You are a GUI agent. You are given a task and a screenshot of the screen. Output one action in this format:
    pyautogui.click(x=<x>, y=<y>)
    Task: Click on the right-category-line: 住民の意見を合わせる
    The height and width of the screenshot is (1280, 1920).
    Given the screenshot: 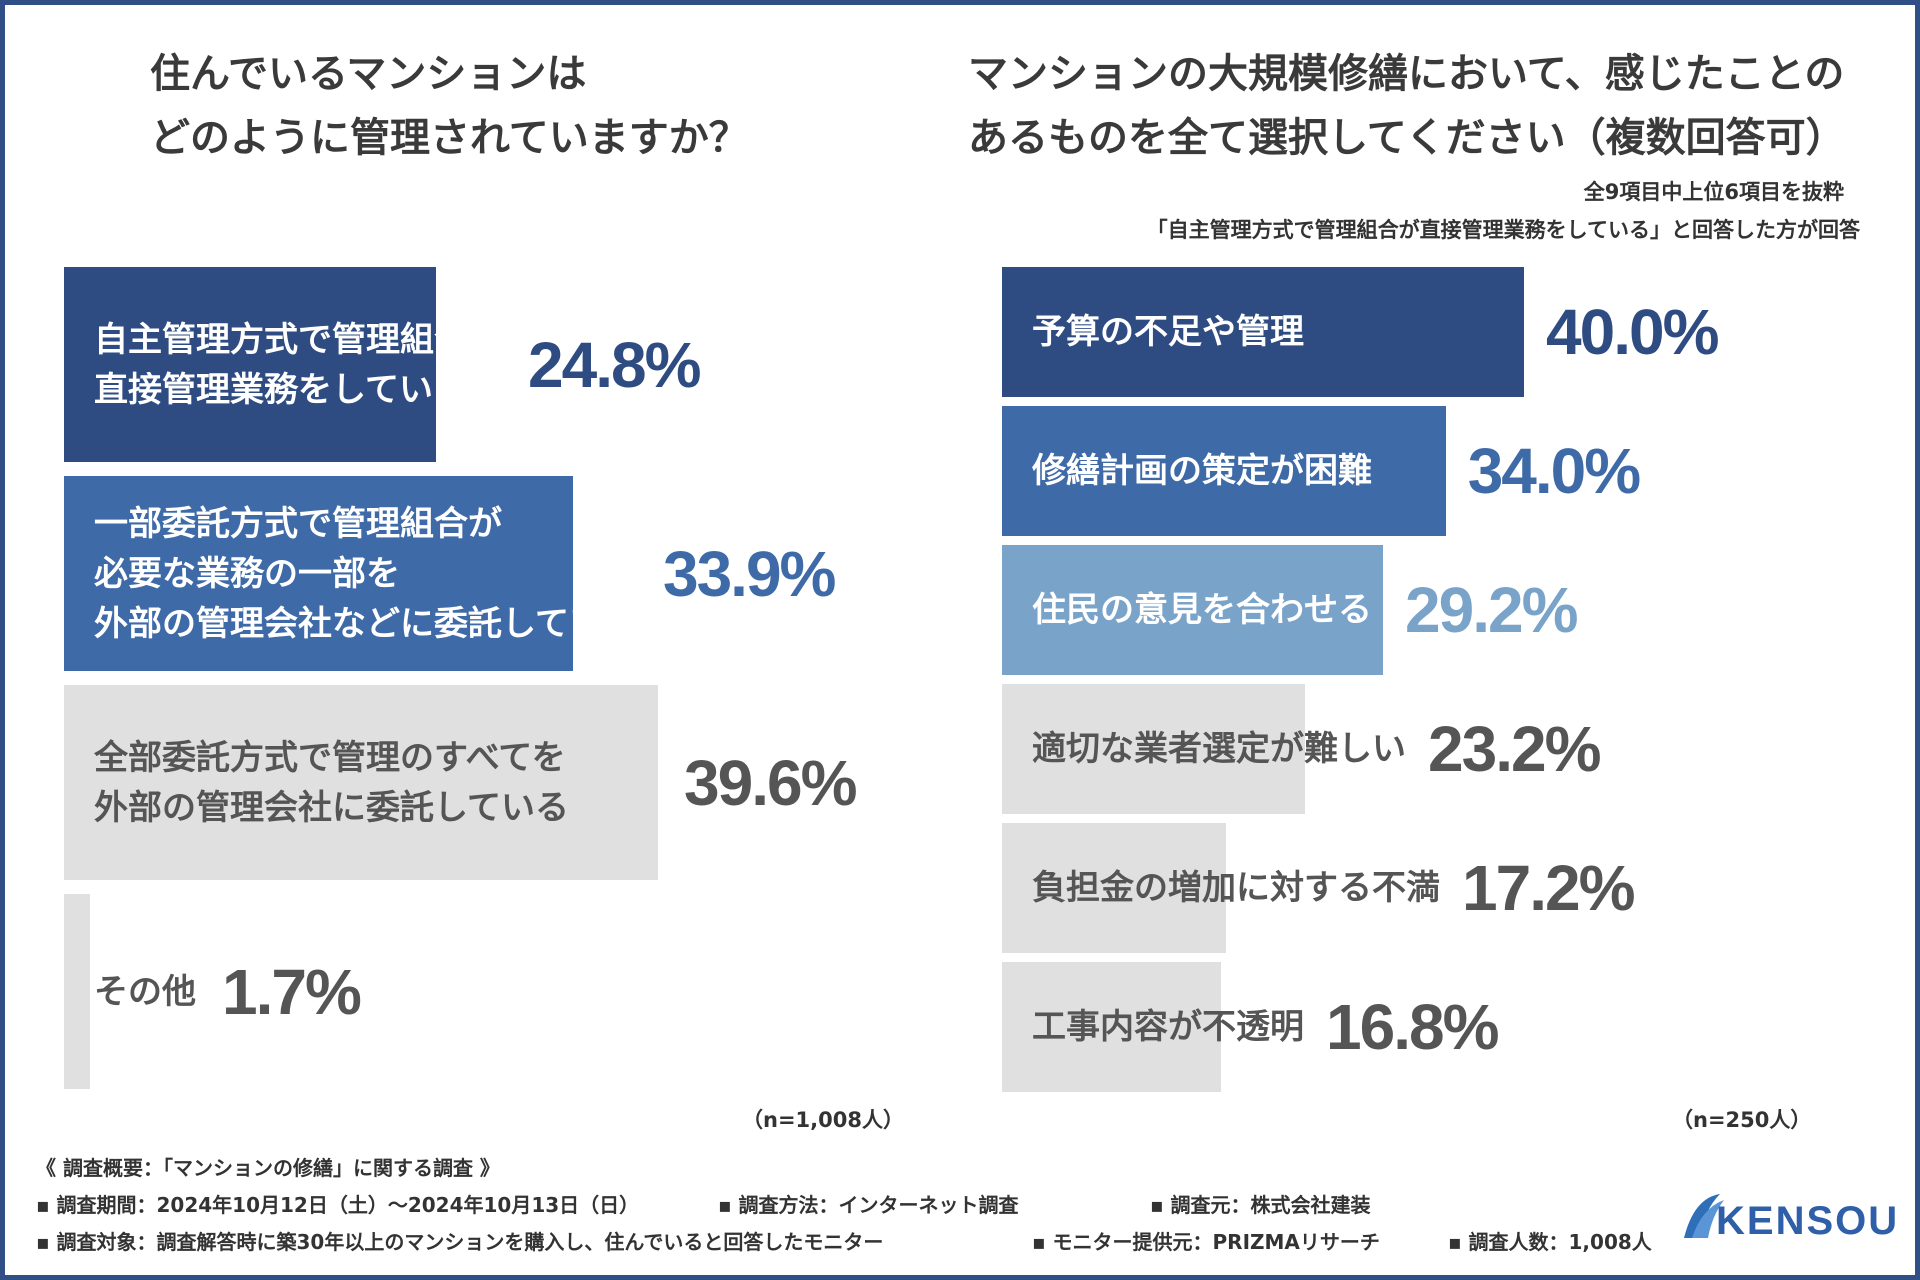 What is the action you would take?
    pyautogui.click(x=1202, y=610)
    